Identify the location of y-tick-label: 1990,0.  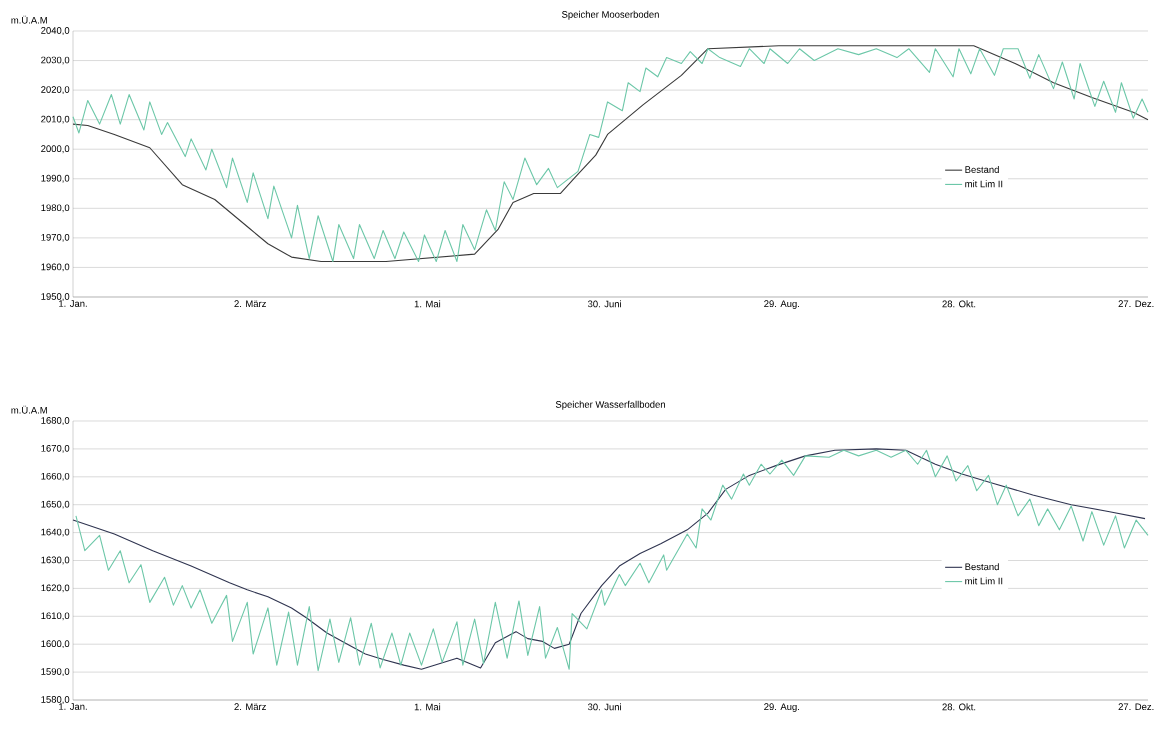
(55, 178).